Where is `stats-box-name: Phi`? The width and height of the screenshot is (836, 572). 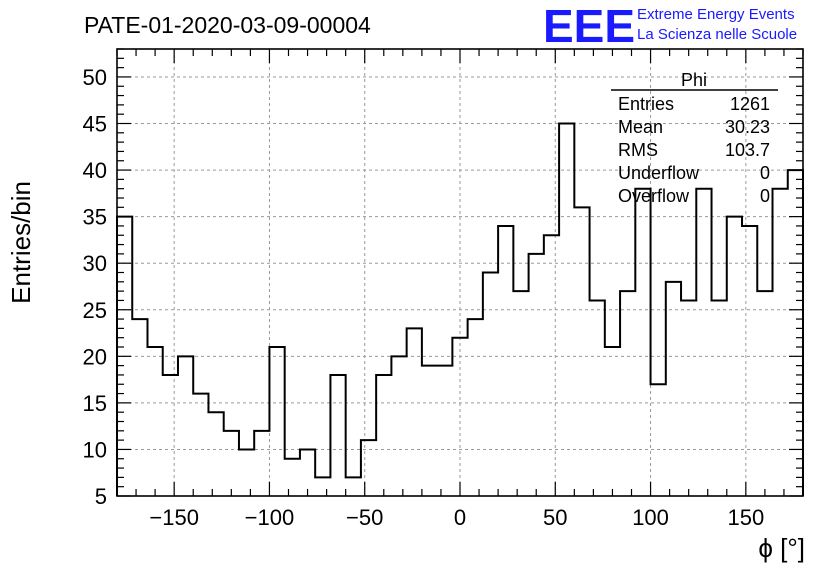
stats-box-name: Phi is located at coordinates (694, 80).